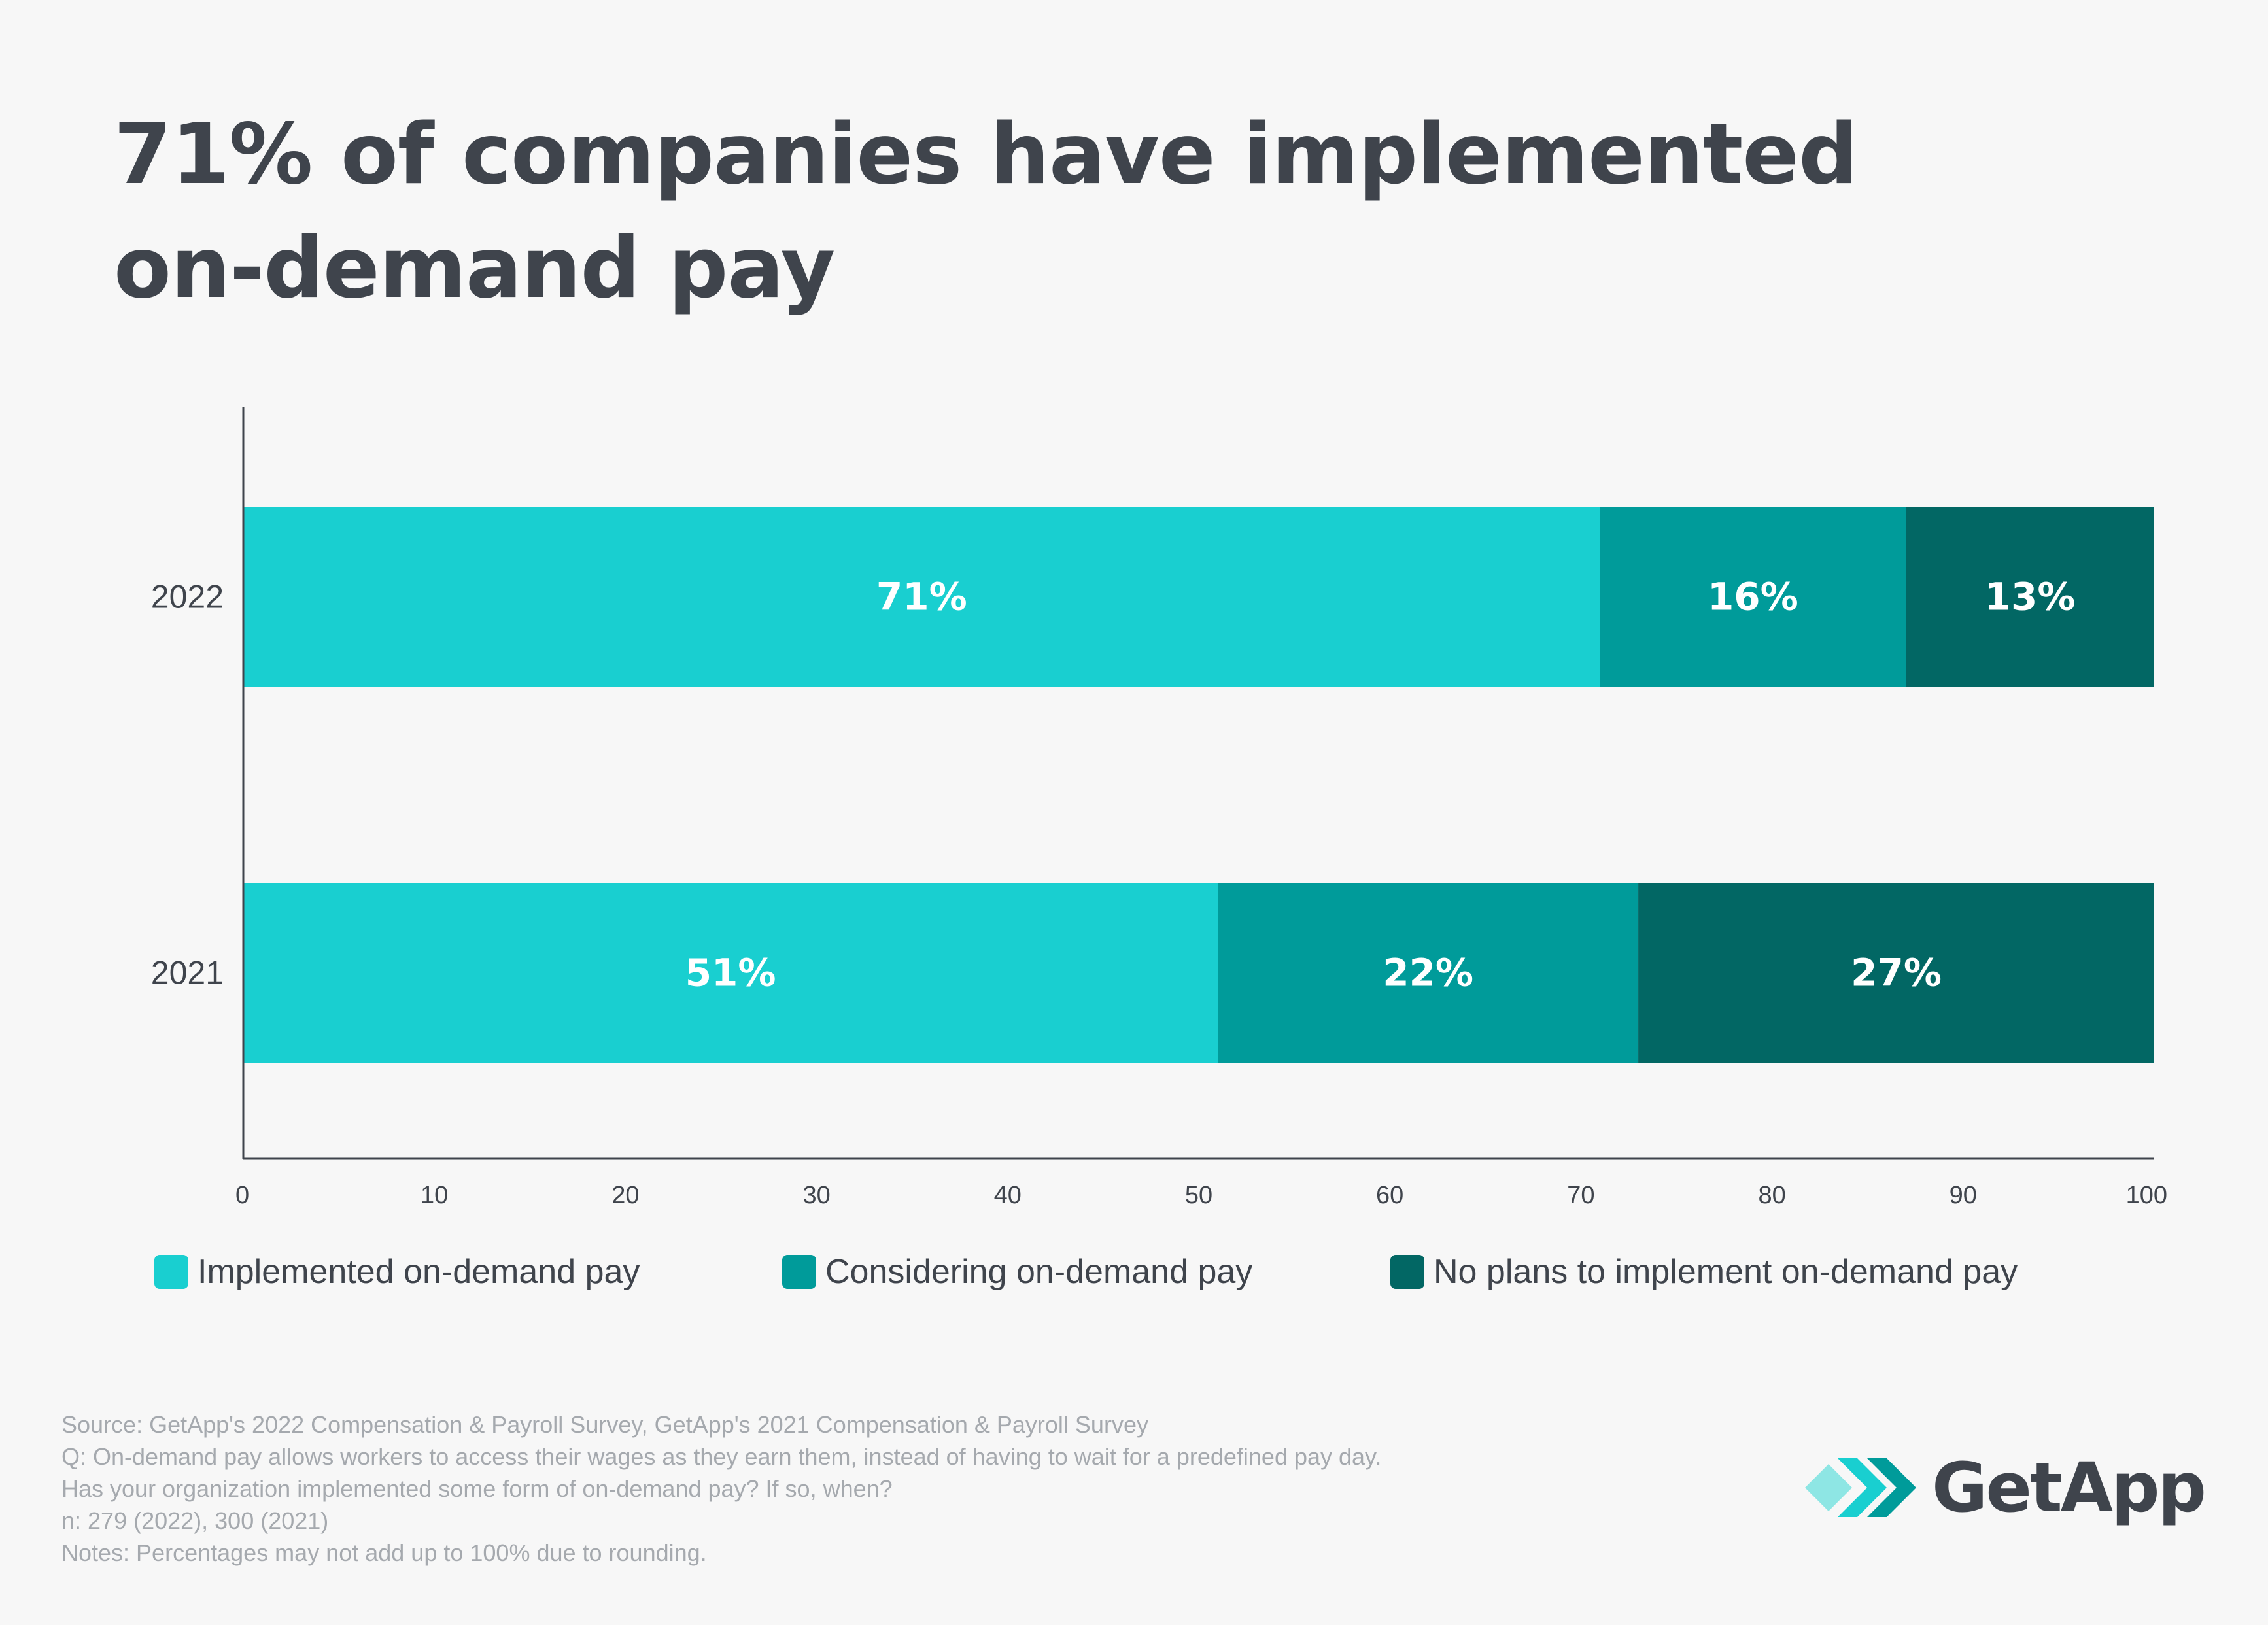  Describe the element at coordinates (419, 1272) in the screenshot. I see `legend-label-implemented: Implemented on-demand pay` at that location.